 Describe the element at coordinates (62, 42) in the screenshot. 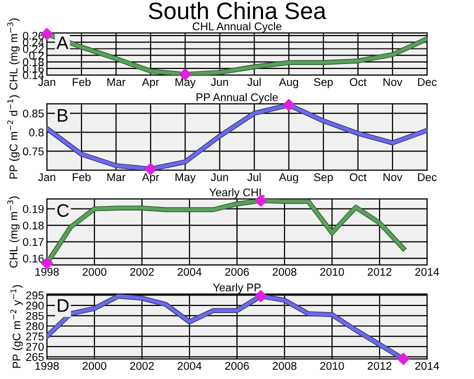

I see `annotation: A` at that location.